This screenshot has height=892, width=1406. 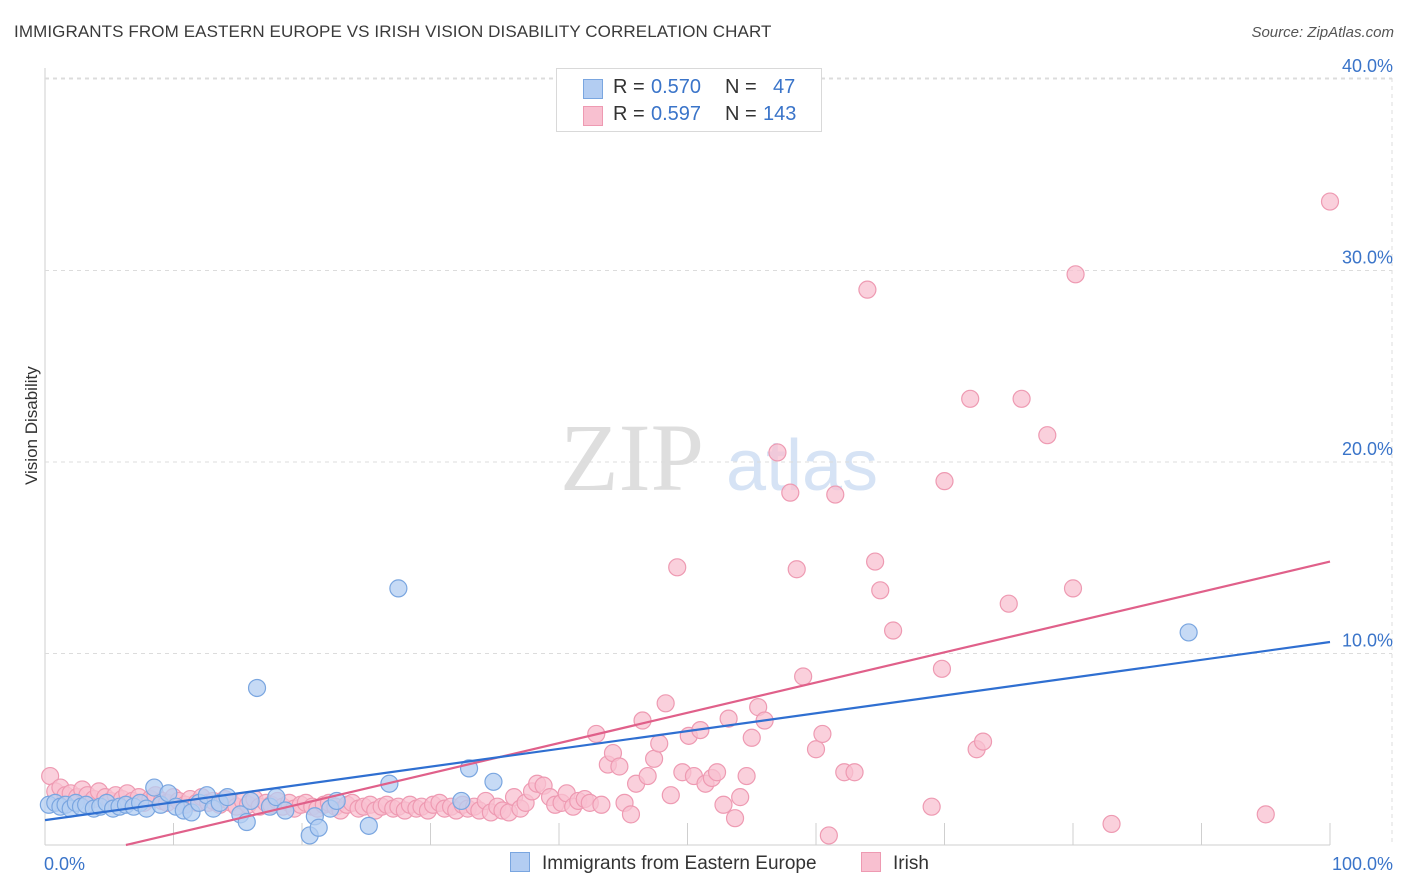 I want to click on legend-n-value: 47, so click(x=784, y=87).